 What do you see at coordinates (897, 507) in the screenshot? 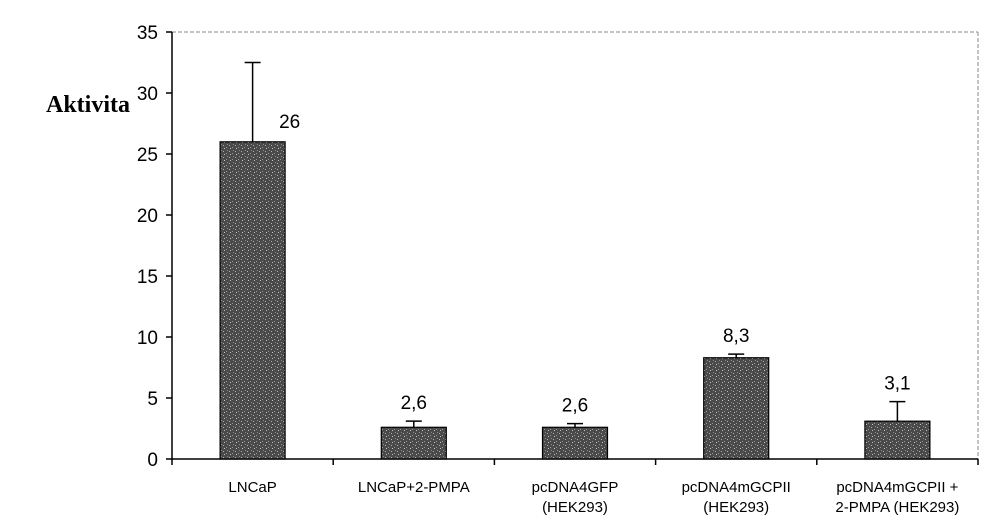
I see `x-tick-label-4-1: 2-PMPA (HEK293)` at bounding box center [897, 507].